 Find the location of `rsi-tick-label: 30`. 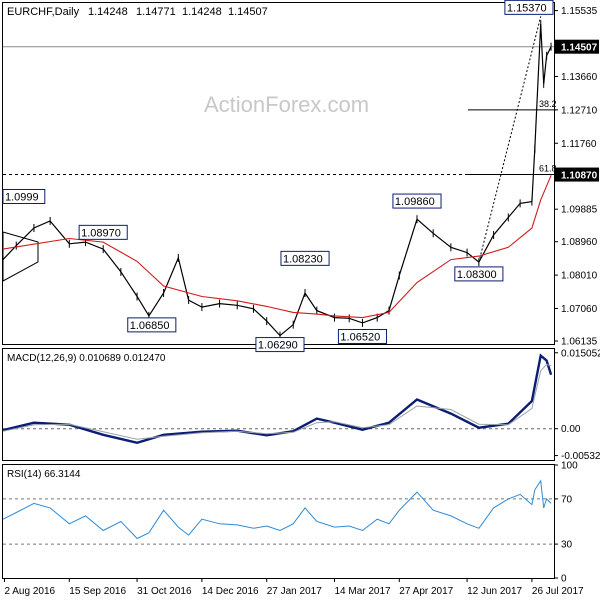

rsi-tick-label: 30 is located at coordinates (567, 545).